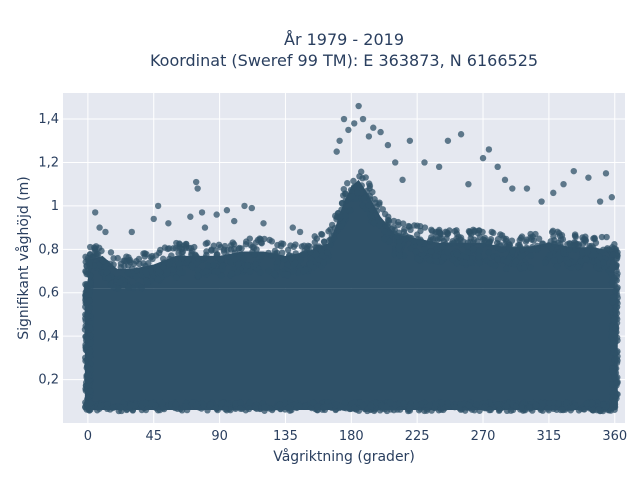 The width and height of the screenshot is (640, 480). What do you see at coordinates (48, 119) in the screenshot?
I see `y-tick-label: 1,4` at bounding box center [48, 119].